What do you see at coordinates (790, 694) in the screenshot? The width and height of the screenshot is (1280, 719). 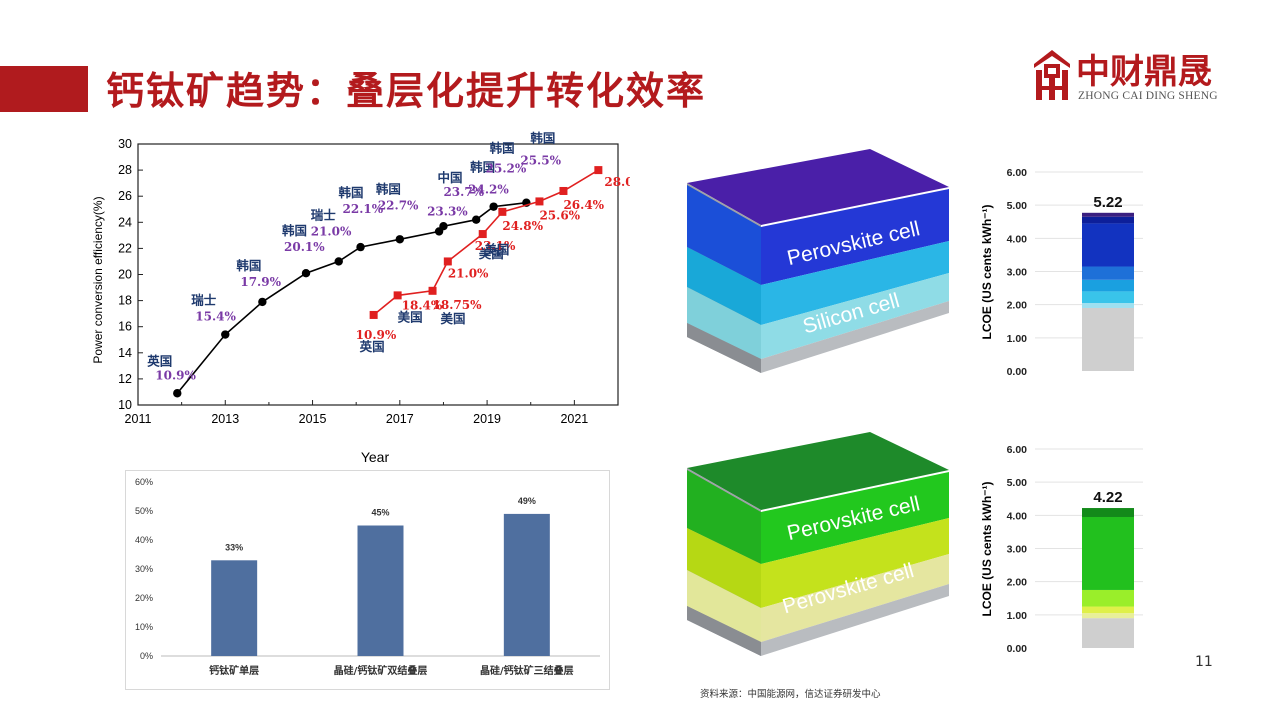 I see `source-note: 资料来源：中国能源网，信达证券研发中心` at bounding box center [790, 694].